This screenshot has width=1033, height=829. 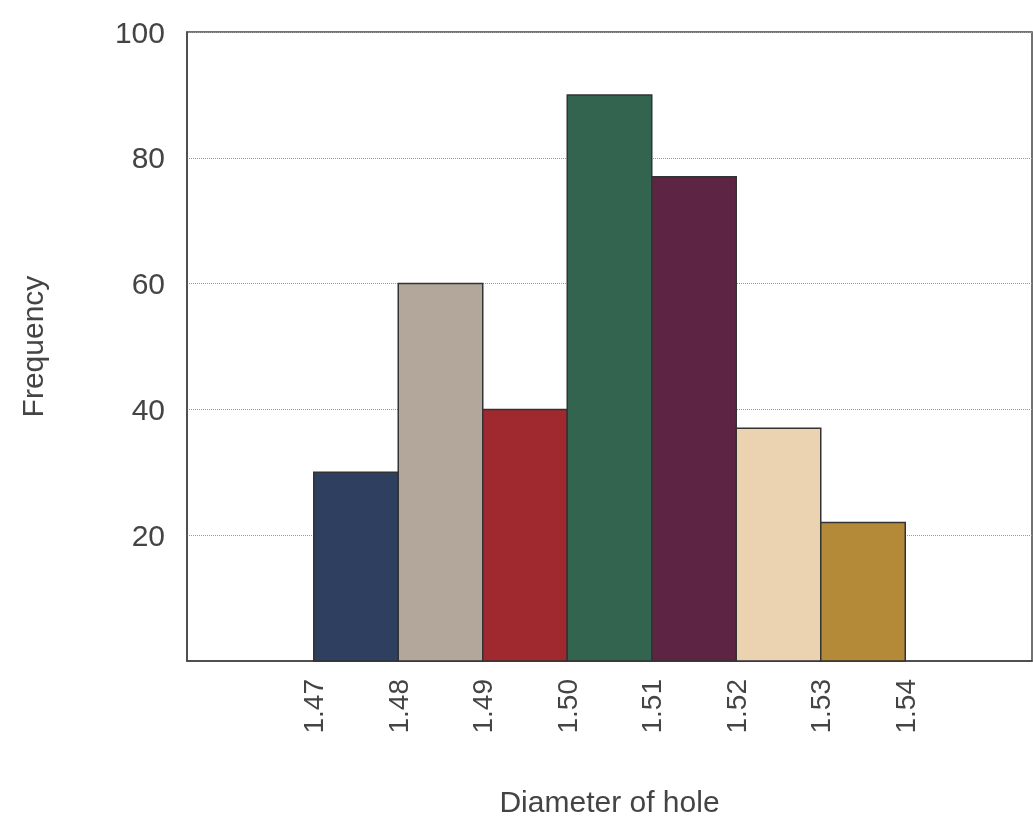 What do you see at coordinates (652, 706) in the screenshot?
I see `x-tick-label: 1.51` at bounding box center [652, 706].